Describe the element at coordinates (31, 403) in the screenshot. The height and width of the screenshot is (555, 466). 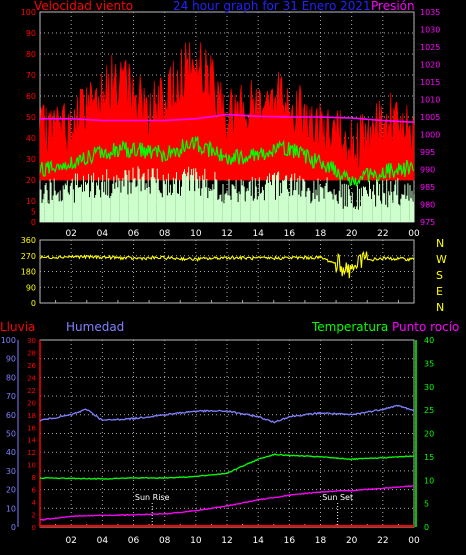
I see `rain-tick: 20` at that location.